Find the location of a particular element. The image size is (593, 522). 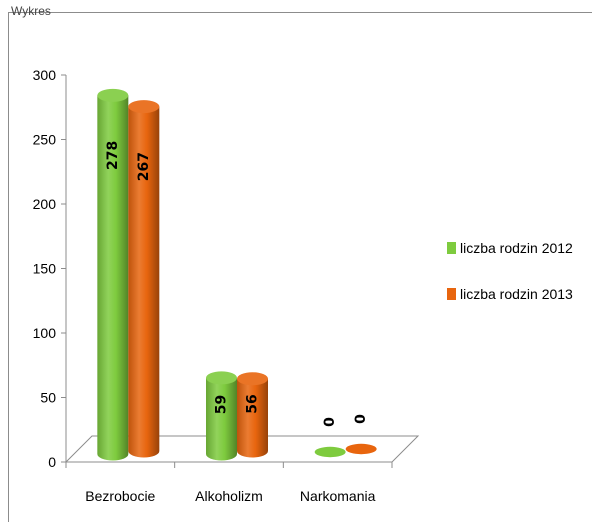

legend-item-2012: liczba rodzin 2012 is located at coordinates (517, 248).